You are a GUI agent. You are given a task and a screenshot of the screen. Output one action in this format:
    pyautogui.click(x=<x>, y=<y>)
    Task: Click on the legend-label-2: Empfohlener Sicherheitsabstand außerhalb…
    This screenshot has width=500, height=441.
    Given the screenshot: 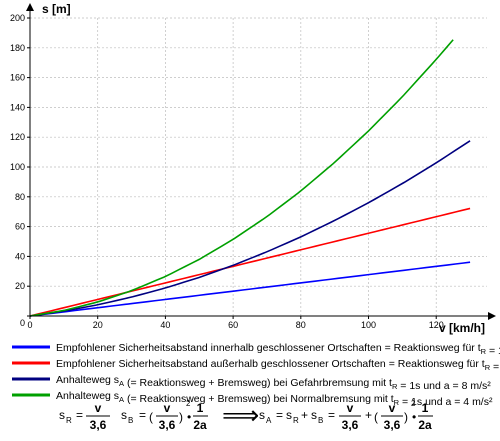 What is the action you would take?
    pyautogui.click(x=278, y=365)
    